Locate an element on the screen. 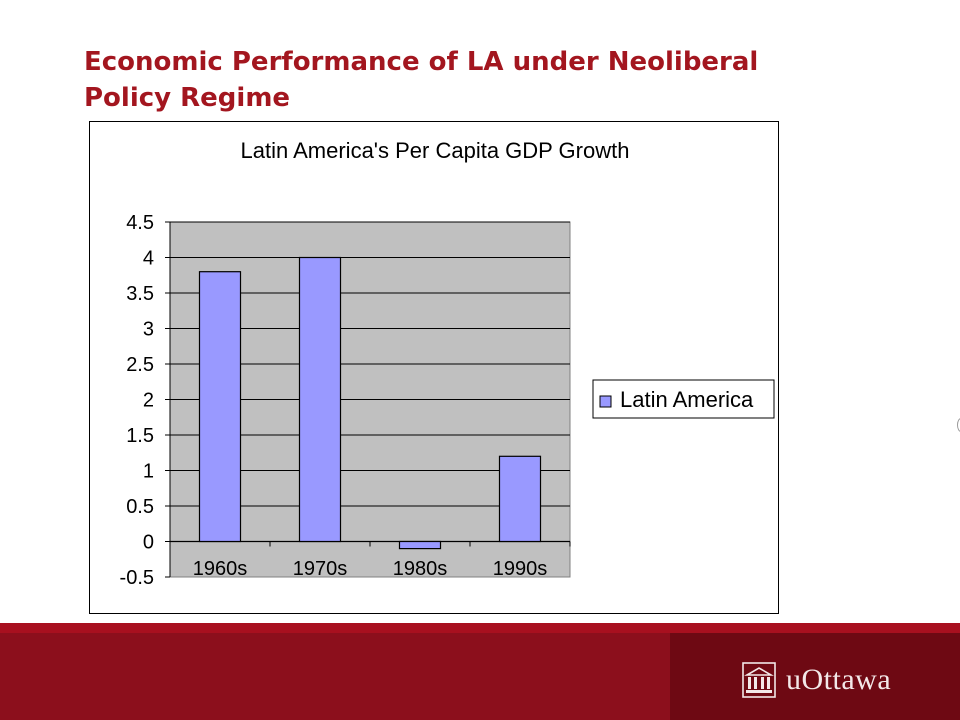  x-tick-label: 1960s is located at coordinates (220, 569).